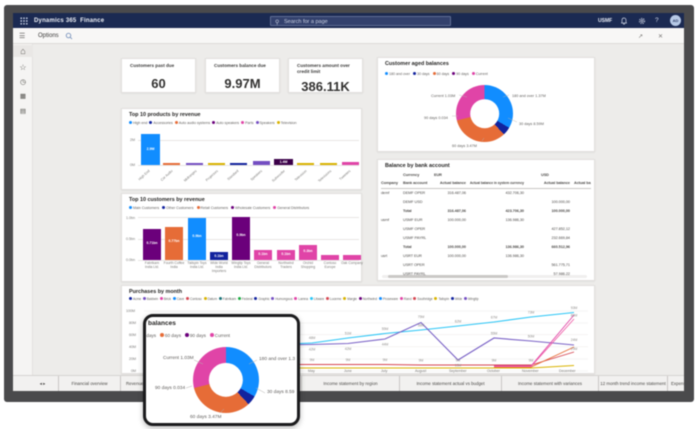  Describe the element at coordinates (531, 337) in the screenshot. I see `svg-text: 50M` at that location.